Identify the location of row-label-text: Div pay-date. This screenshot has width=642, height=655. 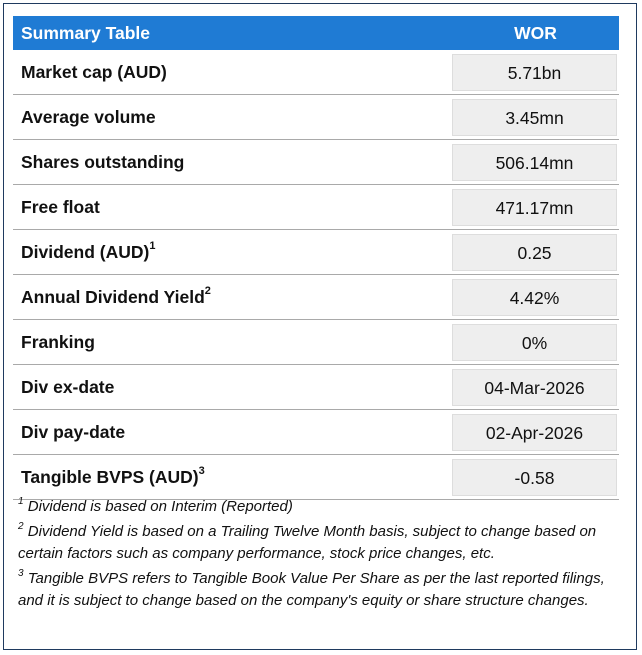
(73, 432).